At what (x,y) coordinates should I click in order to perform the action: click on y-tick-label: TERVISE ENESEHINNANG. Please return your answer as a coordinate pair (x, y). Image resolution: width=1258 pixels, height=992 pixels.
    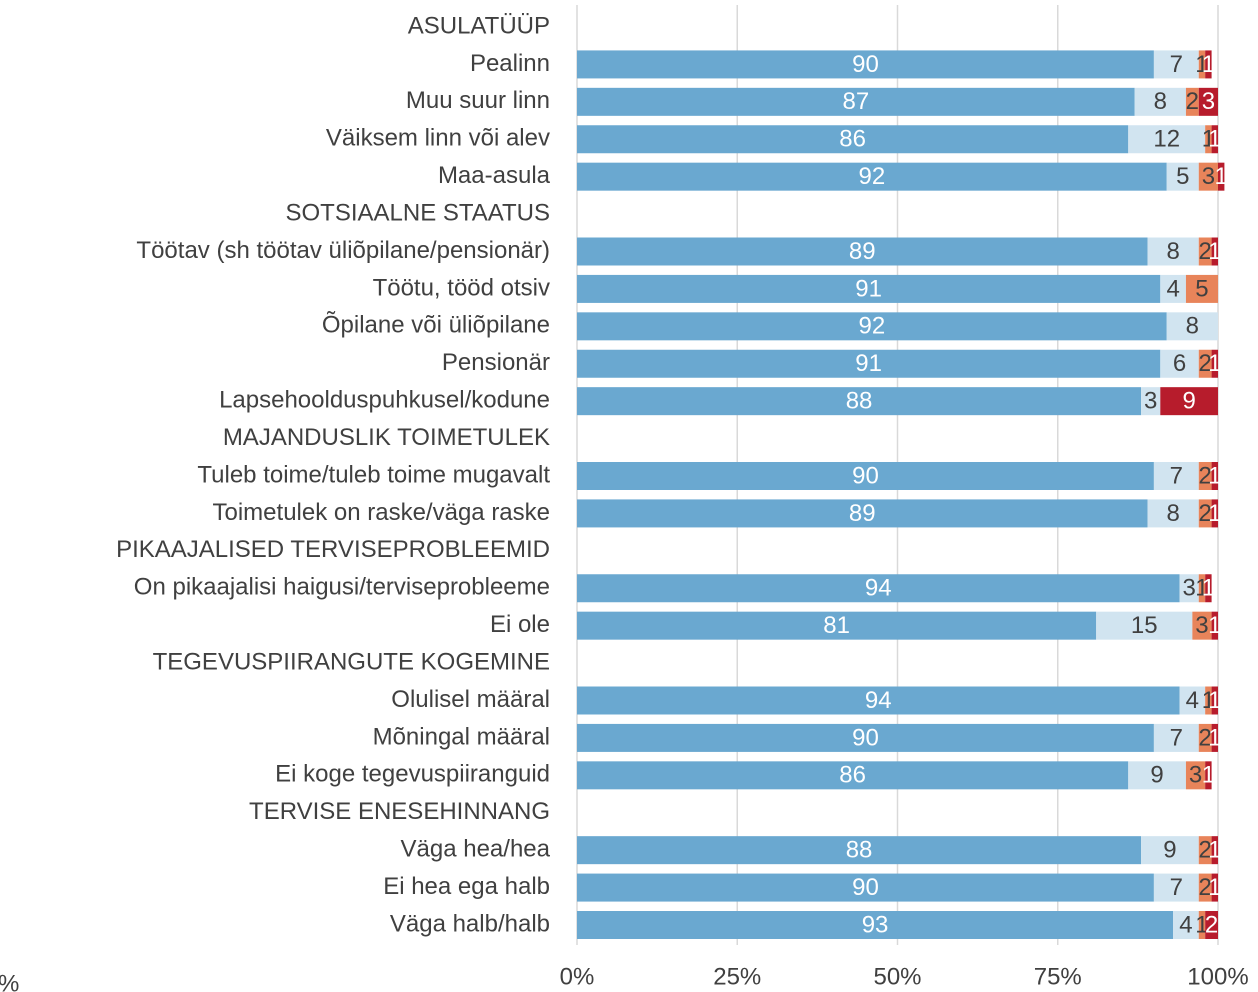
    Looking at the image, I should click on (399, 811).